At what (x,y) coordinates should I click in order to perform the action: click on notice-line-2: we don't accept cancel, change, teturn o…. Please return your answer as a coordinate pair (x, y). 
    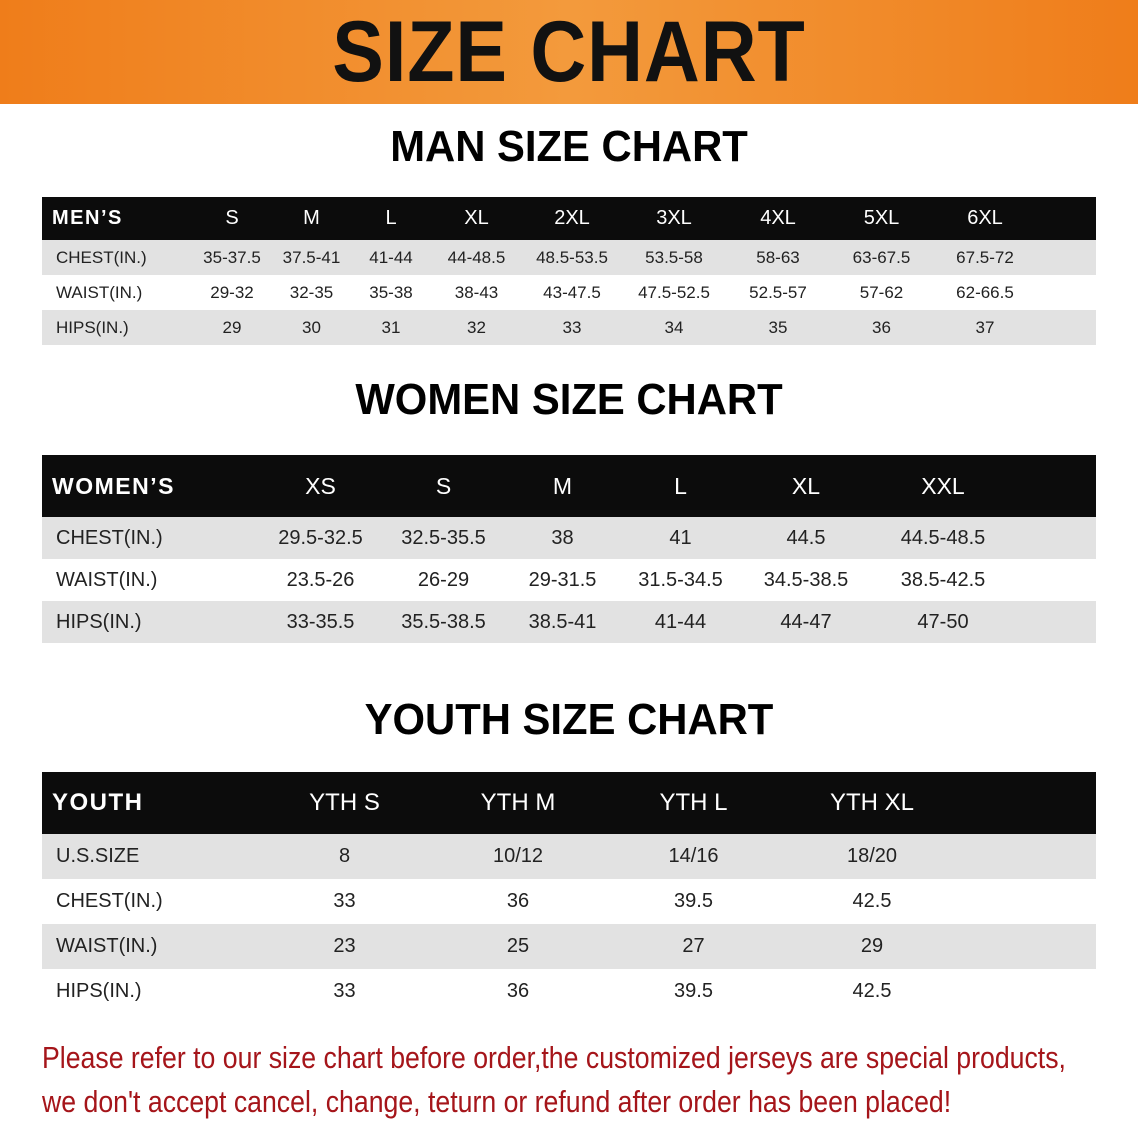
    Looking at the image, I should click on (497, 1101).